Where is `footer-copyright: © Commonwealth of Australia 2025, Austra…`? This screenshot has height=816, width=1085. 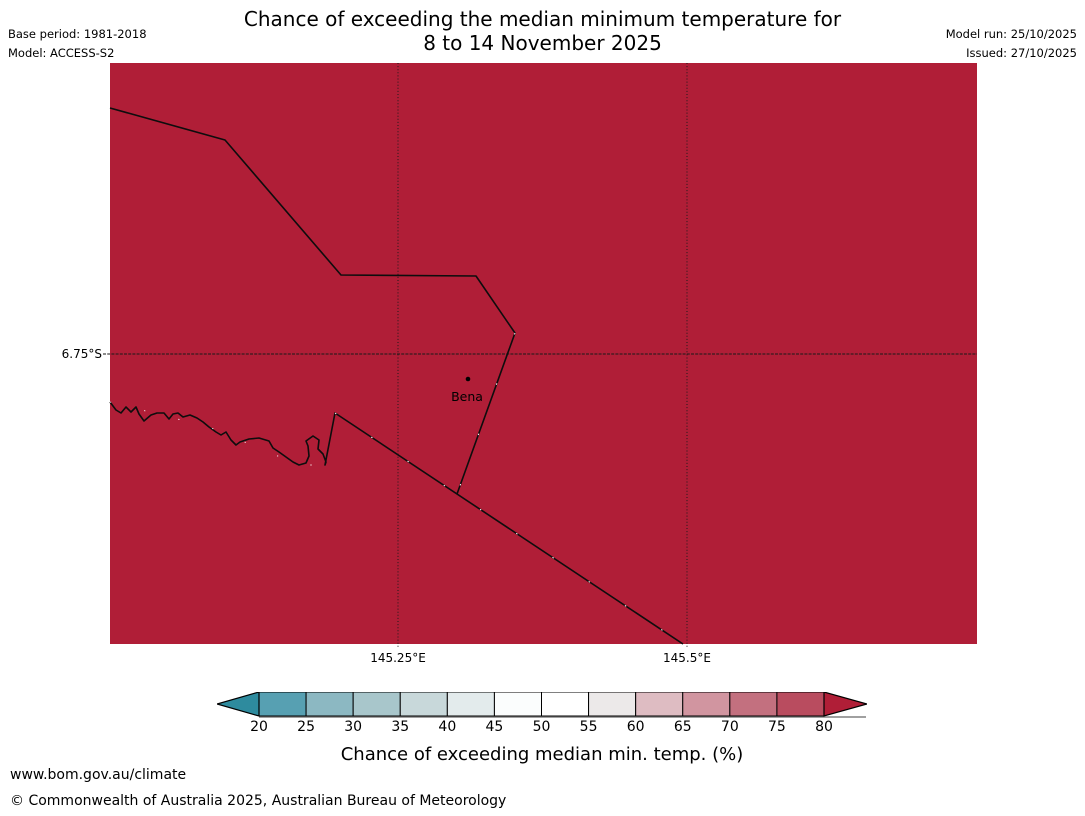 footer-copyright: © Commonwealth of Australia 2025, Austra… is located at coordinates (258, 801).